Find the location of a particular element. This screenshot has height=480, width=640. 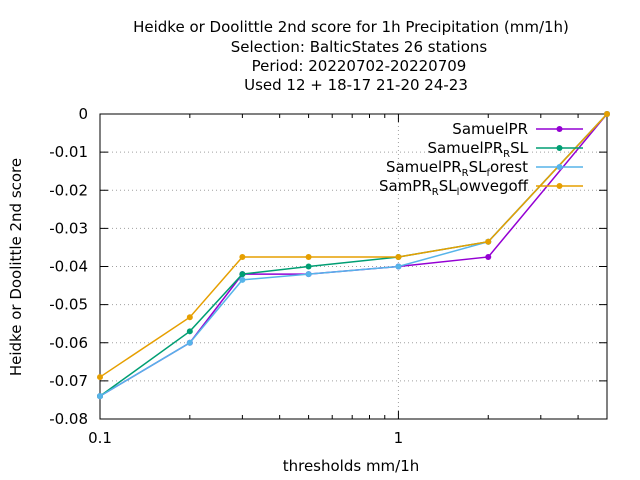

y-tick-label: -0.07 is located at coordinates (68, 381).